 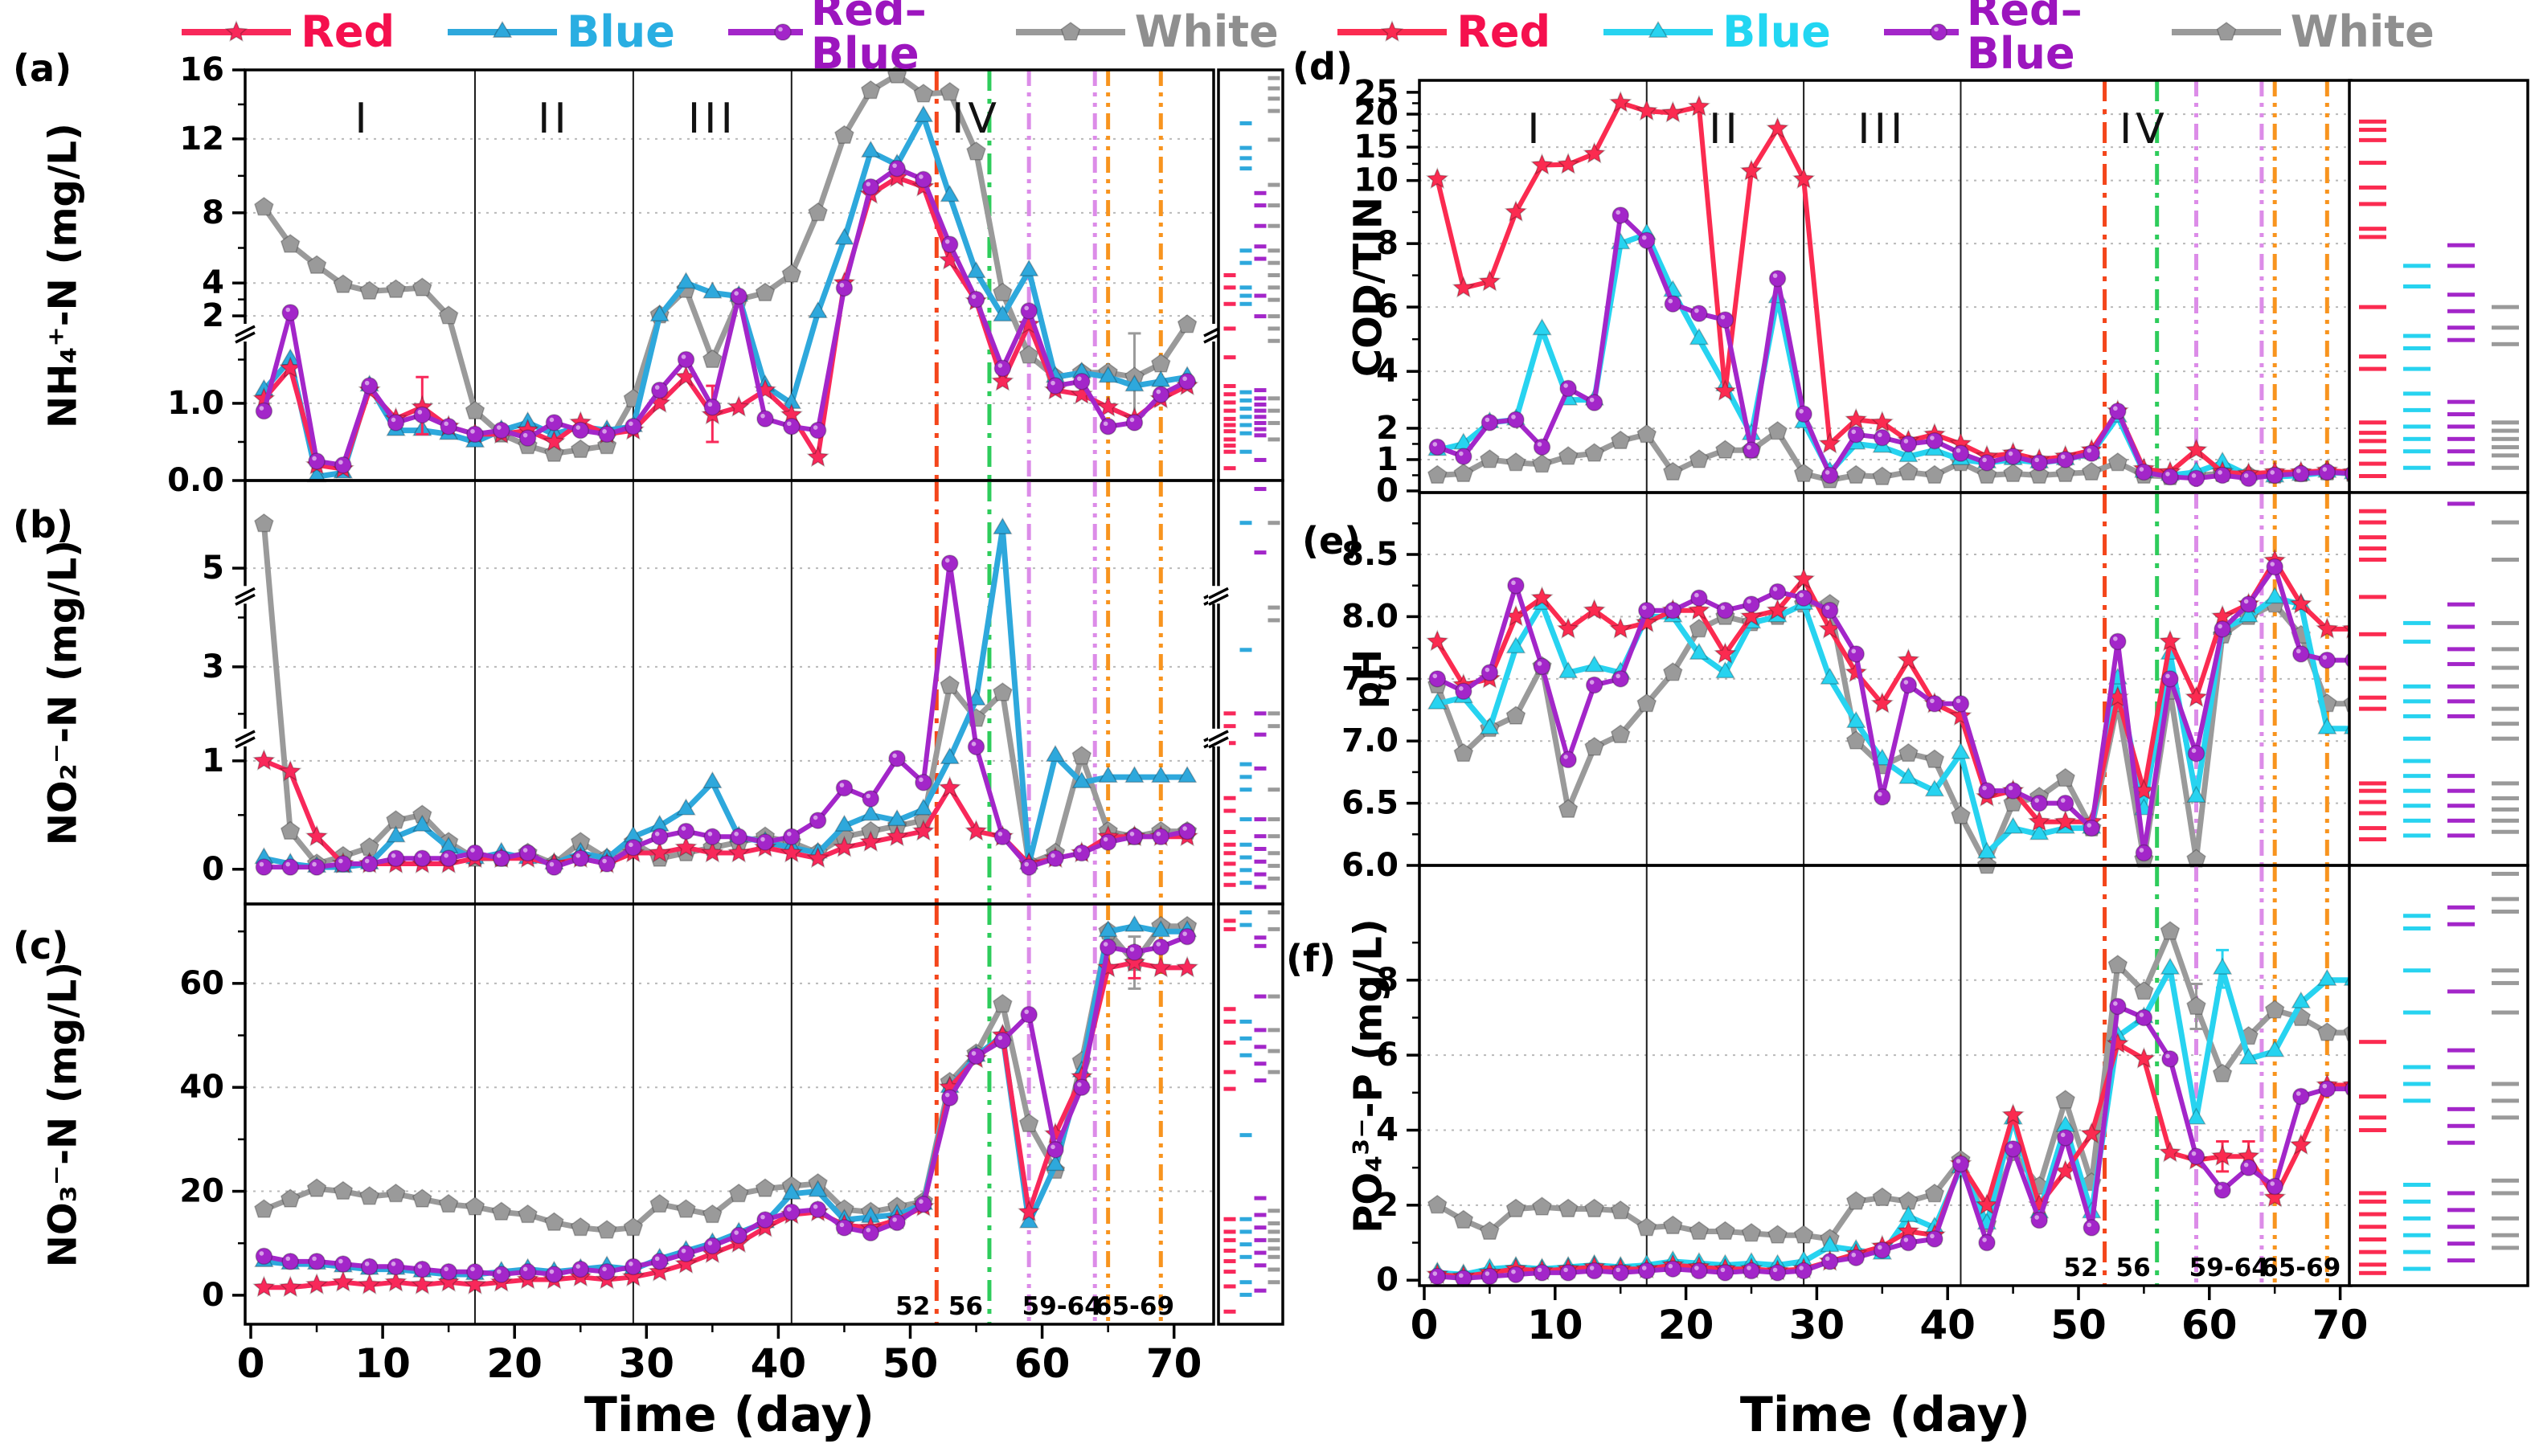 I want to click on xtick: 30, so click(x=647, y=1363).